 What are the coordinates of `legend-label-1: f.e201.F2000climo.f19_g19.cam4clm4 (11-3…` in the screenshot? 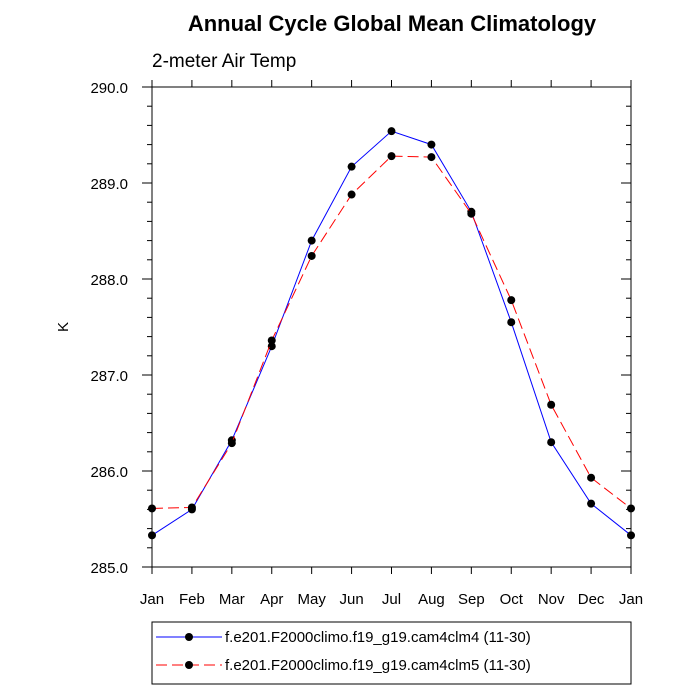 It's located at (378, 637).